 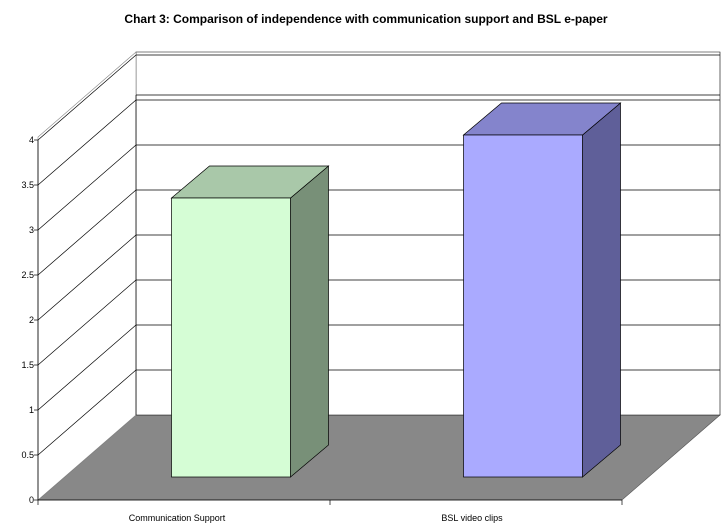 I want to click on x-tick-label-bsl-video-clips: BSL video clips, so click(x=472, y=518).